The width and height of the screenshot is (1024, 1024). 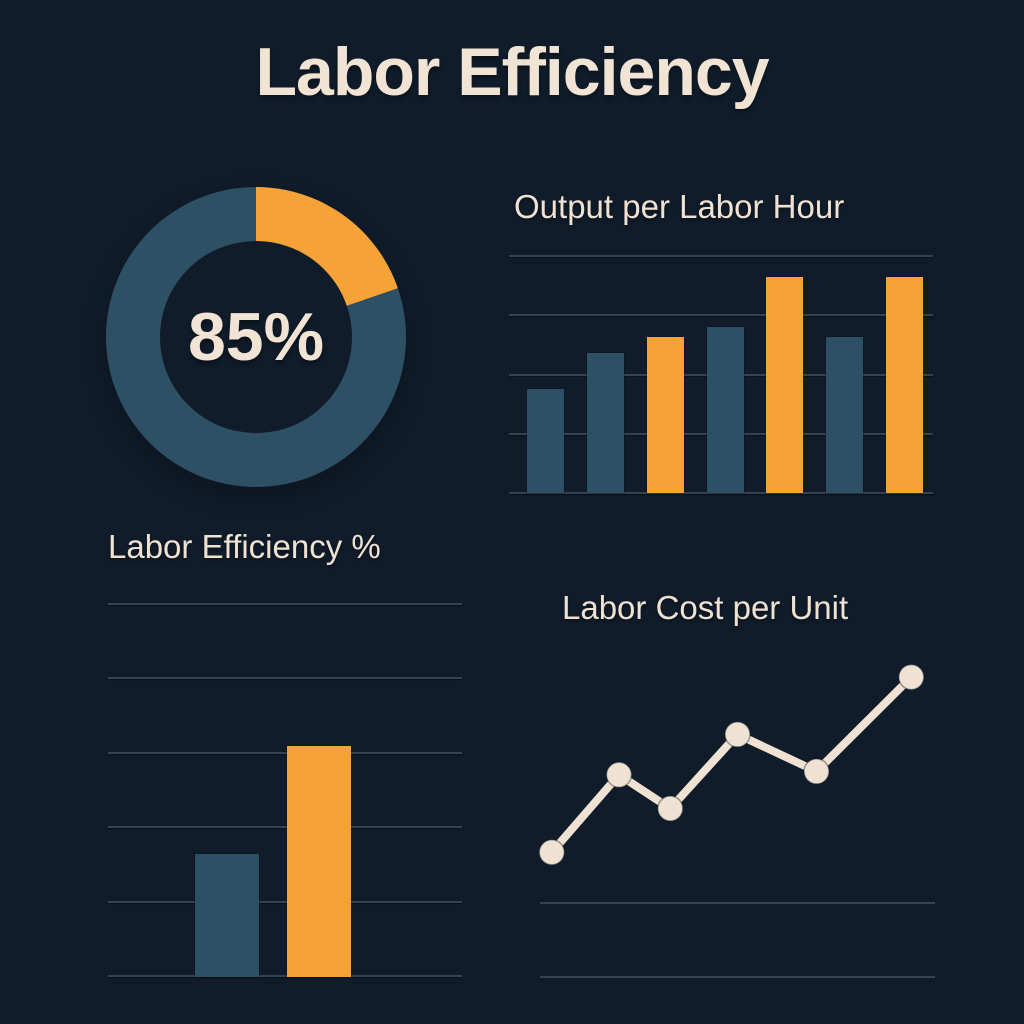 I want to click on efficiency-chart-title: Labor Efficiency %, so click(x=244, y=546).